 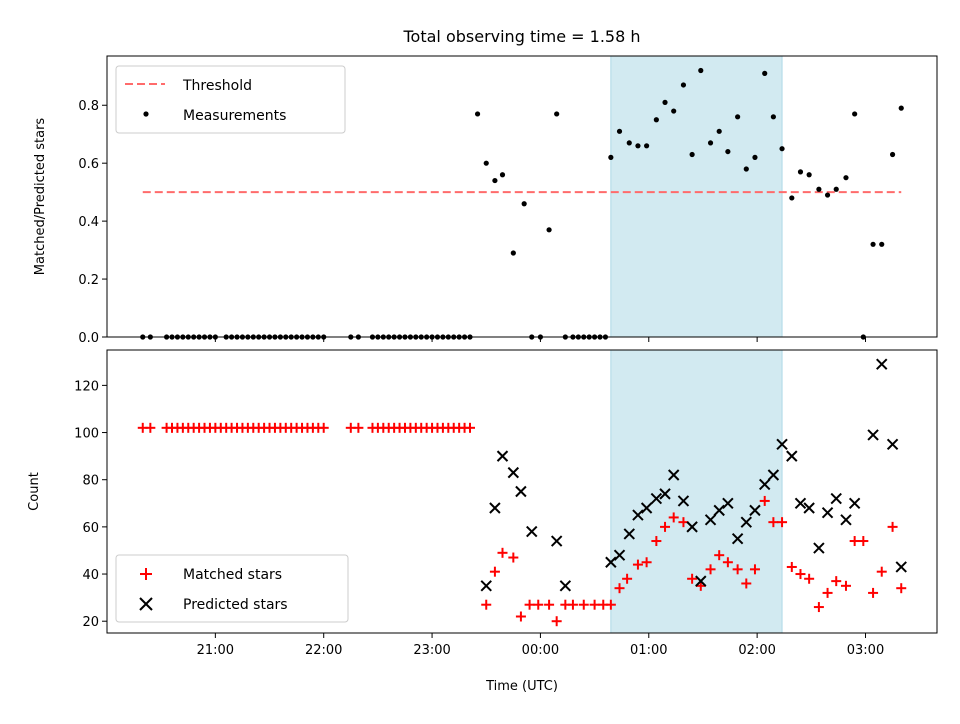 What do you see at coordinates (88, 106) in the screenshot?
I see `y-tick-label: 0.8` at bounding box center [88, 106].